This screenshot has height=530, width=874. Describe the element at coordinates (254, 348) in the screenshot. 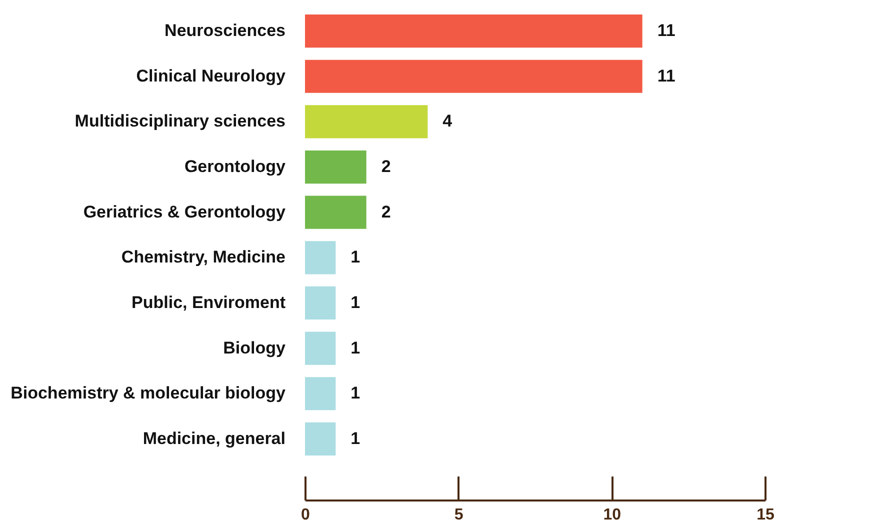

I see `y-tick-label: Biology` at that location.